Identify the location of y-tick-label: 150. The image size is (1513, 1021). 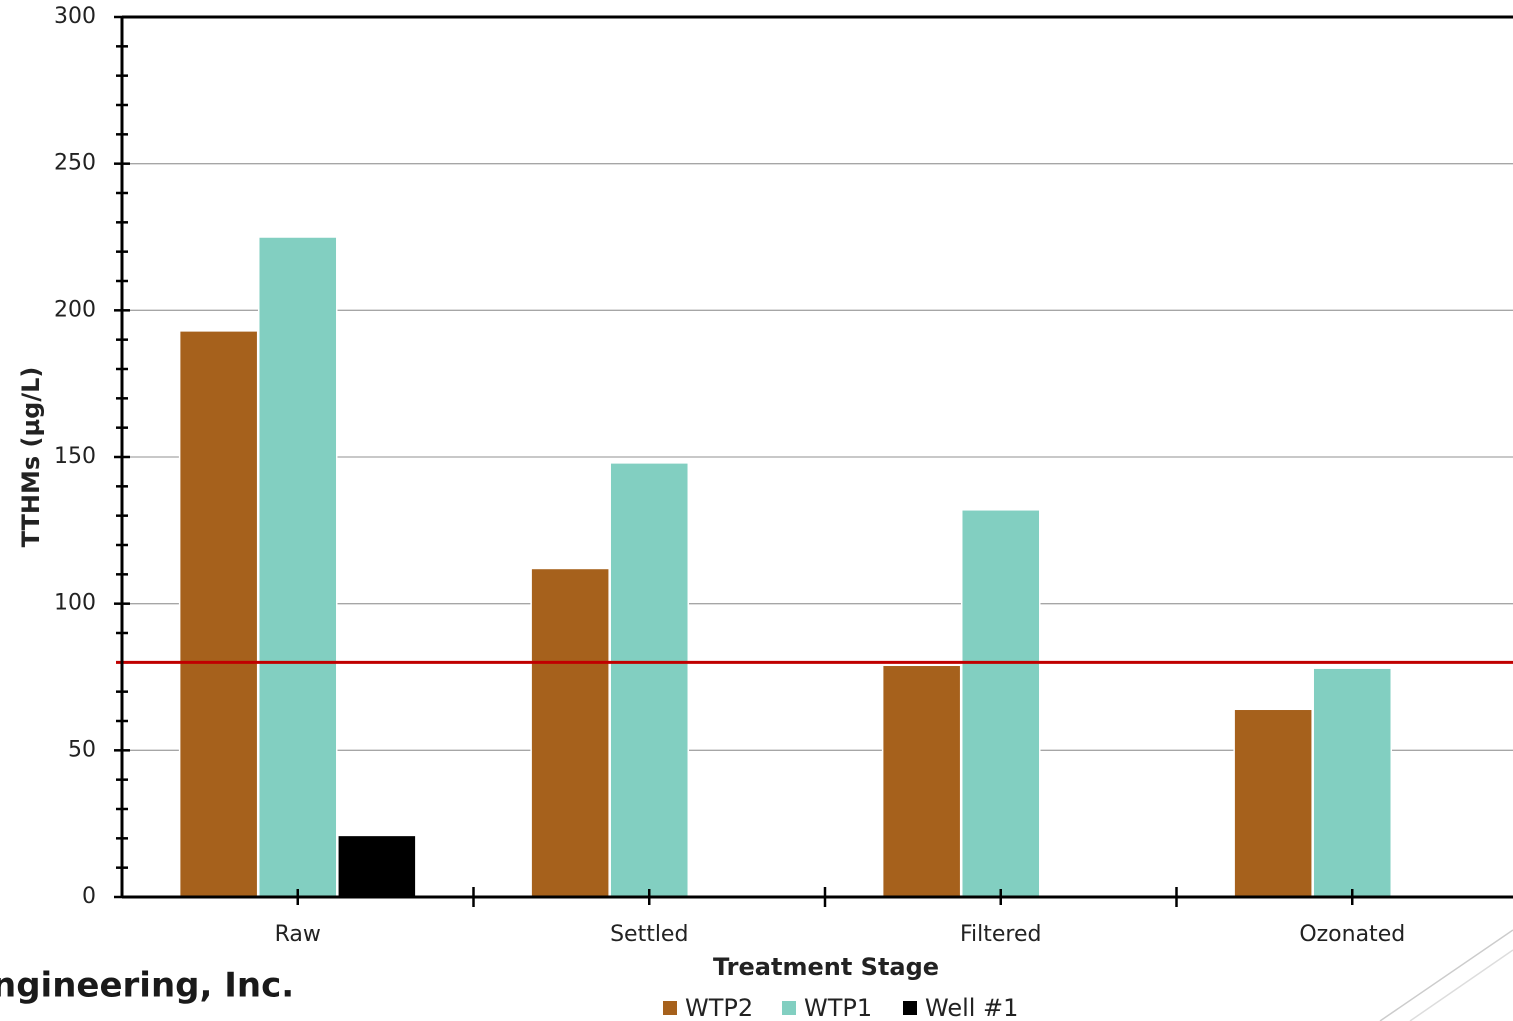
(75, 456).